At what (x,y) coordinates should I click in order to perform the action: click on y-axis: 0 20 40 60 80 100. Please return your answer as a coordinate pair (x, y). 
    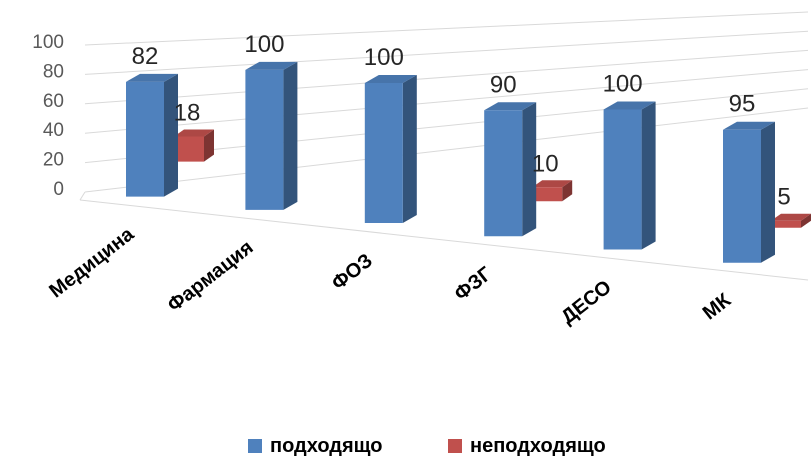
    Looking at the image, I should click on (48, 116).